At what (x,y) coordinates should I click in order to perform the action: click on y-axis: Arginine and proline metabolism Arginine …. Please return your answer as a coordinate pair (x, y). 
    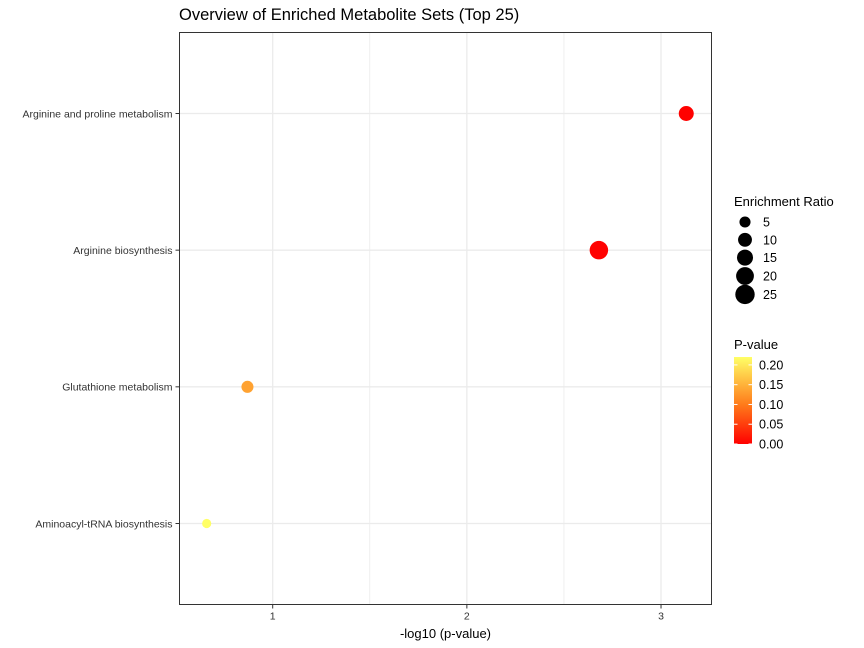
    Looking at the image, I should click on (101, 319).